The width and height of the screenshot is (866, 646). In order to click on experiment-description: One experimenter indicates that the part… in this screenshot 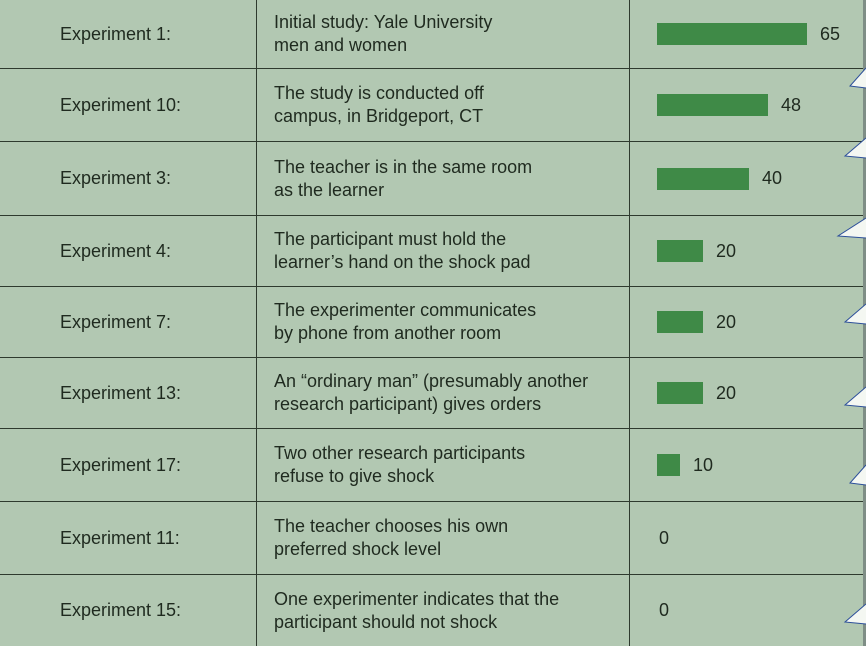, I will do `click(417, 610)`.